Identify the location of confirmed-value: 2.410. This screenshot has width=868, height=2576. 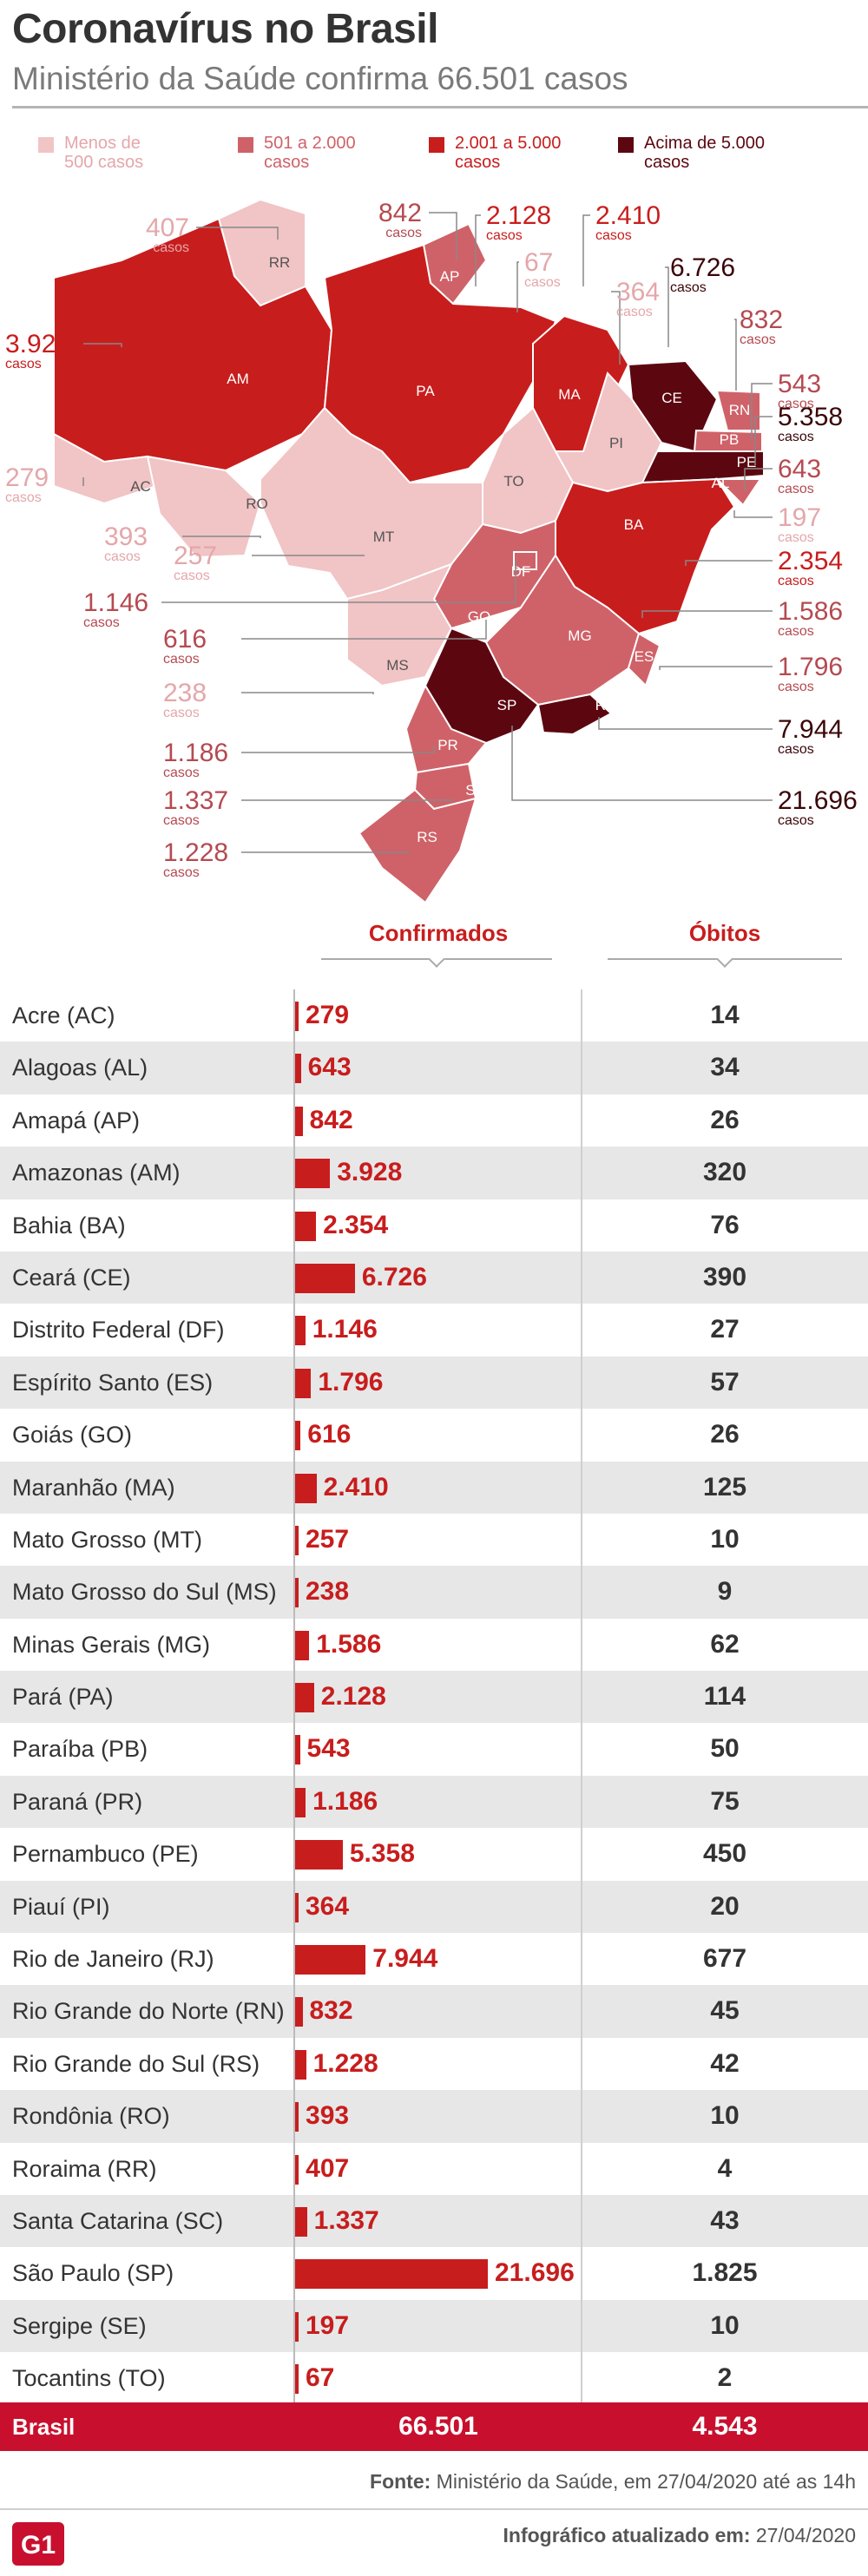
(356, 1487).